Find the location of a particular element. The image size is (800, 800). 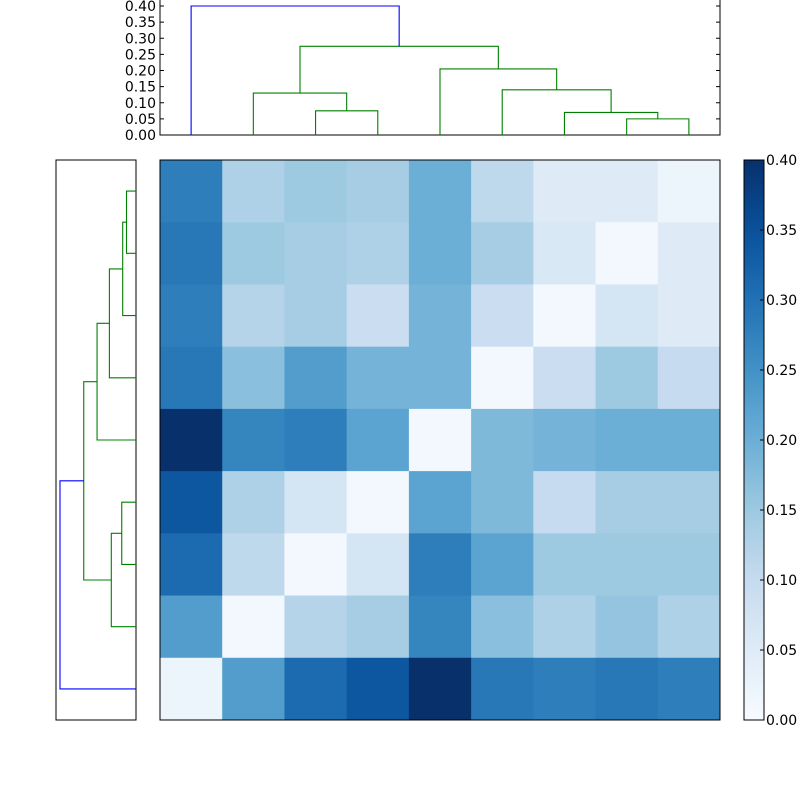

top-dendrogram-ytick-label: 0.00 is located at coordinates (140, 136).